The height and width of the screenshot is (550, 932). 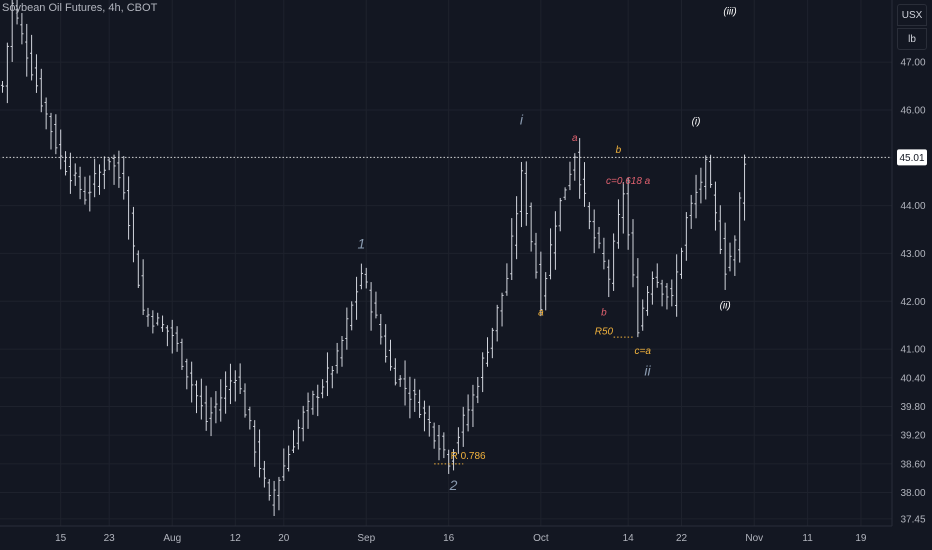 I want to click on last-price-tag-bg, so click(x=912, y=157).